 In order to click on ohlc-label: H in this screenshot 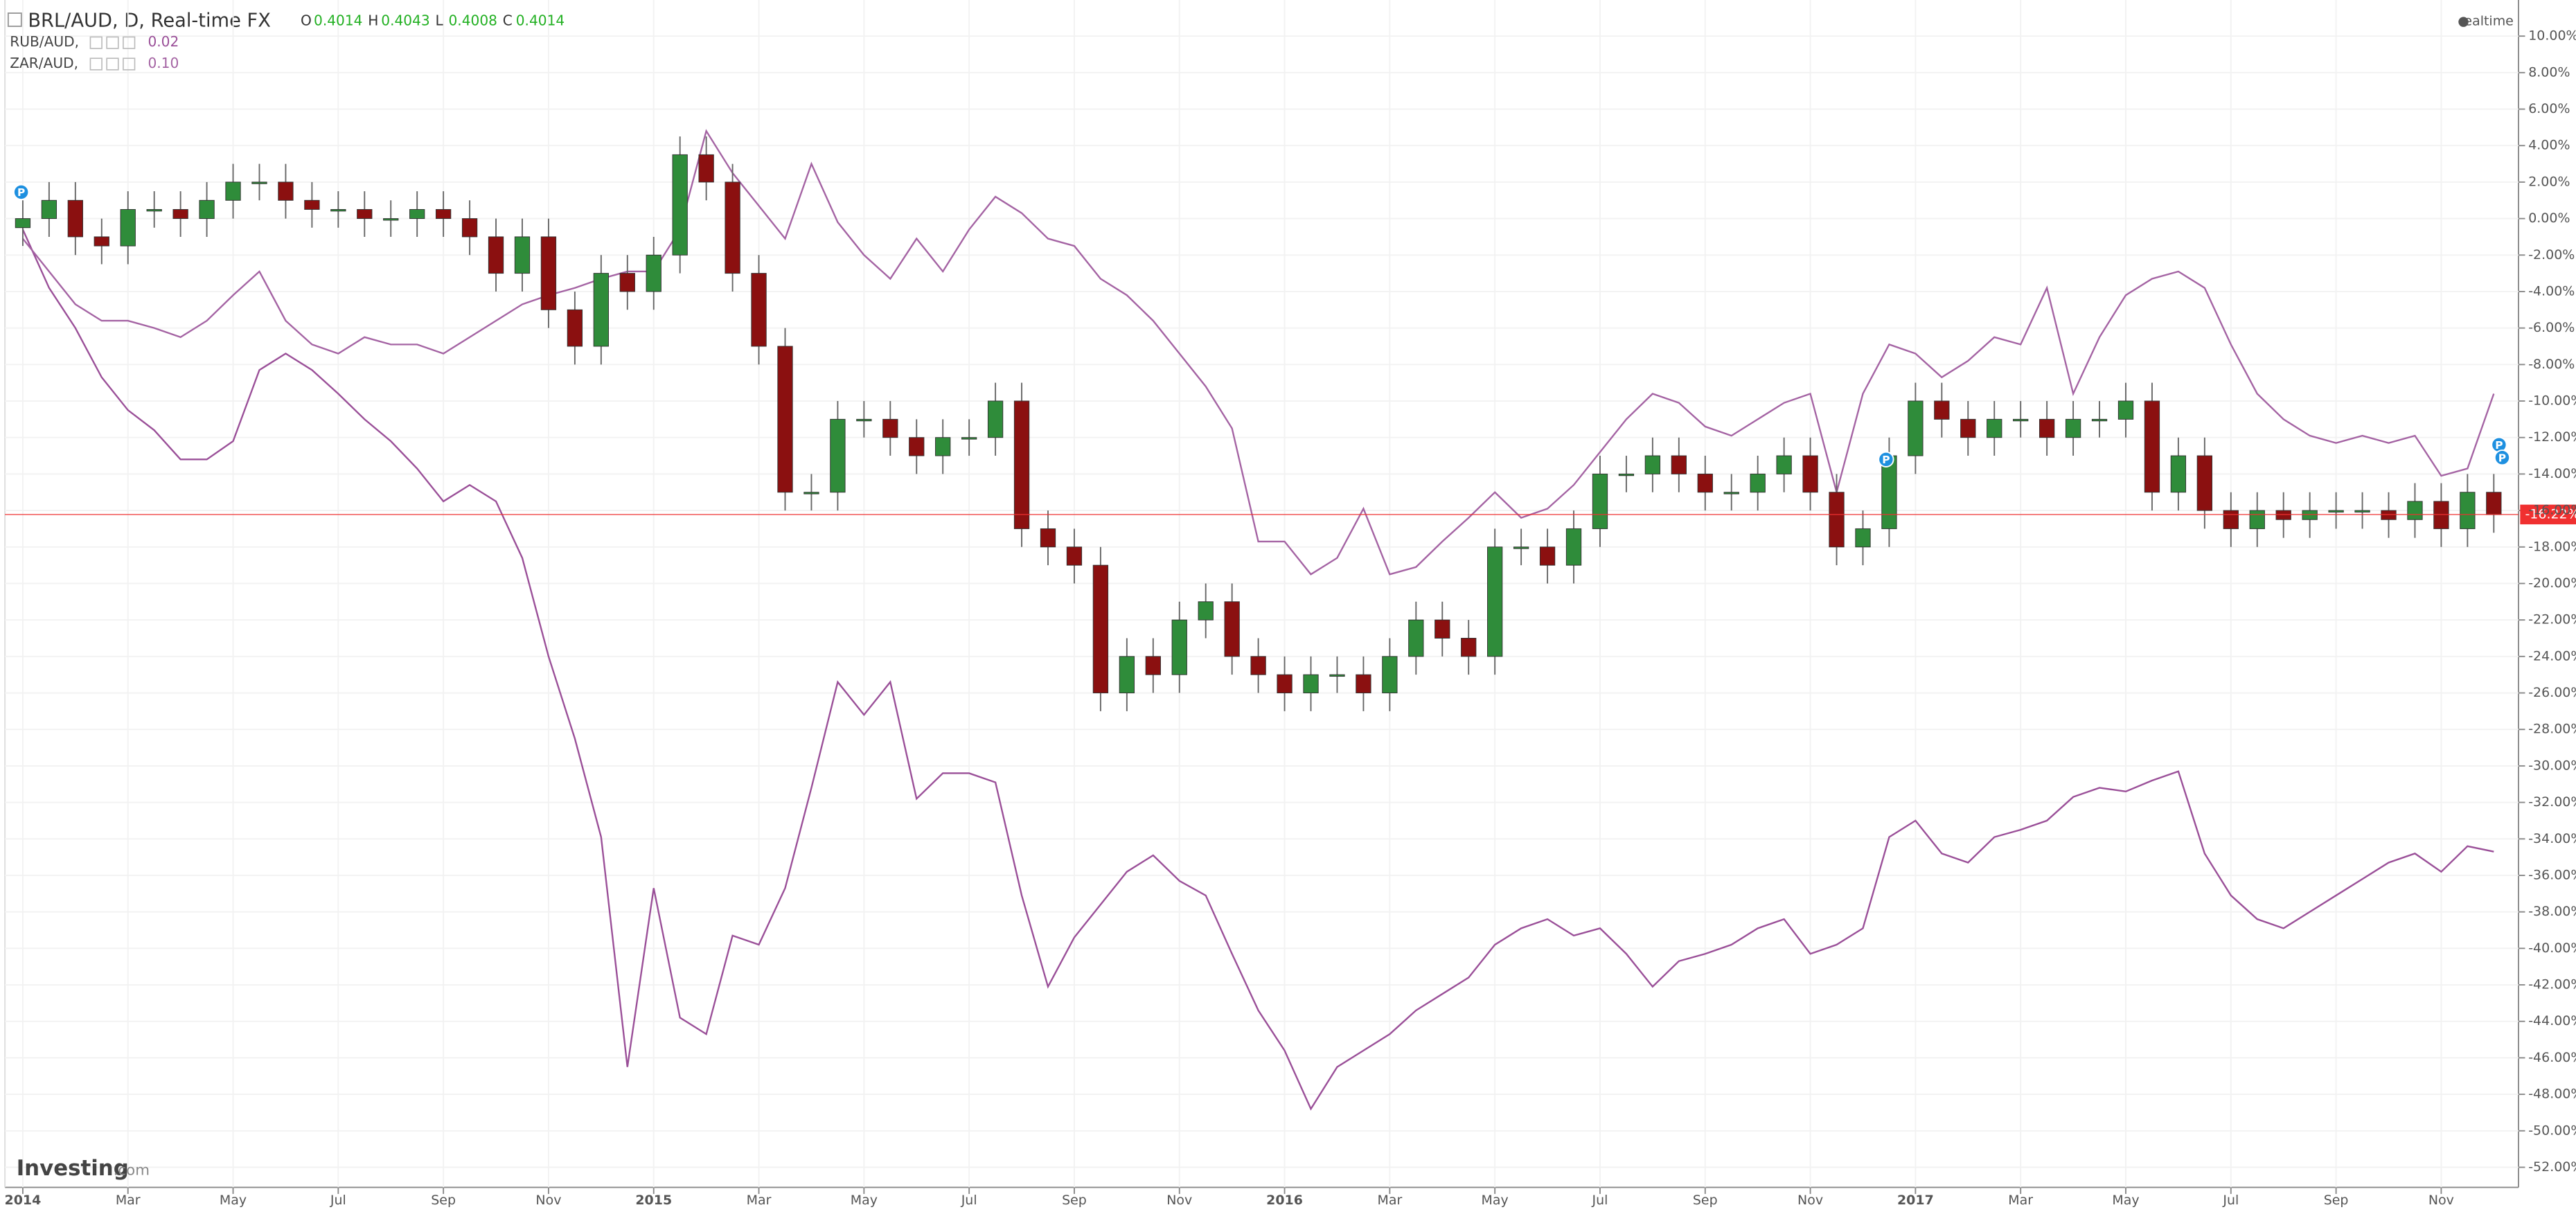, I will do `click(373, 20)`.